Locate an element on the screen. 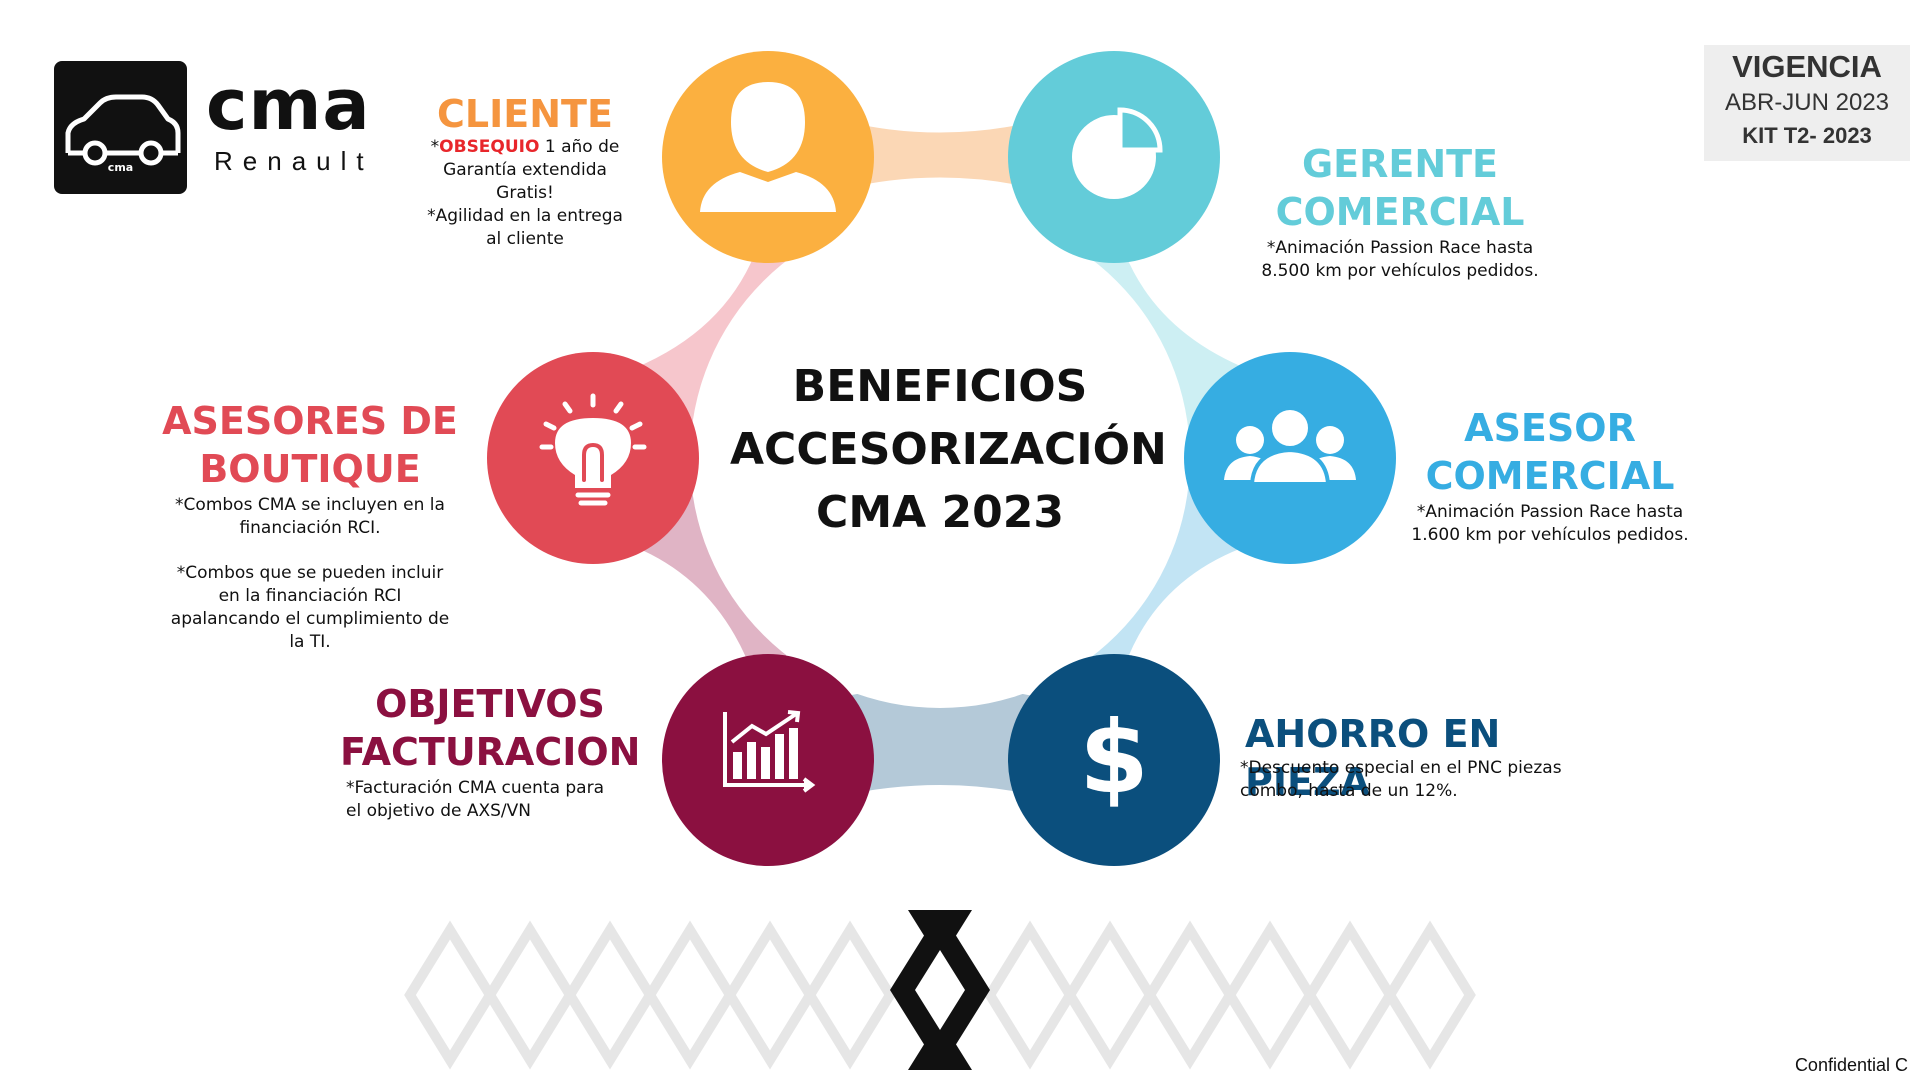 This screenshot has height=1080, width=1920. dollar-icon: $ is located at coordinates (1114, 757).